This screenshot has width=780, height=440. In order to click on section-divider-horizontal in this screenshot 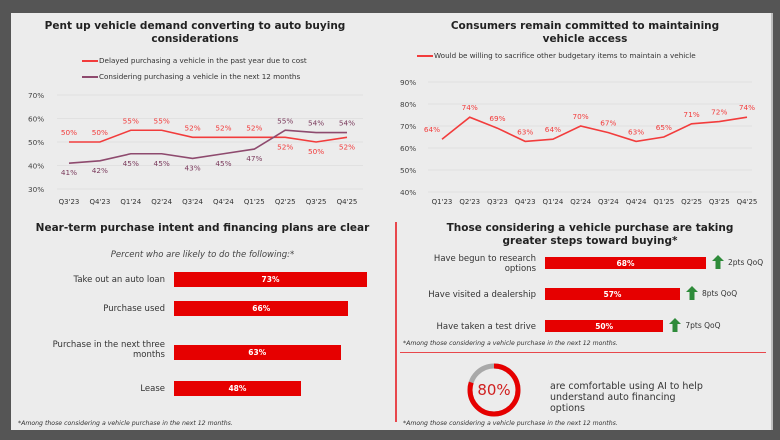, I will do `click(583, 352)`.